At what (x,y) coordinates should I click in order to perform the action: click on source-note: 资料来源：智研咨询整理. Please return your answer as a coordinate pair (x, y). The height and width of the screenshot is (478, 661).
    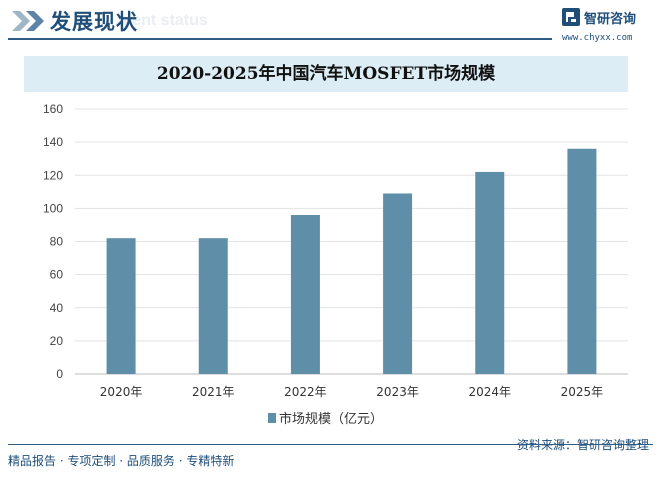
    Looking at the image, I should click on (582, 445).